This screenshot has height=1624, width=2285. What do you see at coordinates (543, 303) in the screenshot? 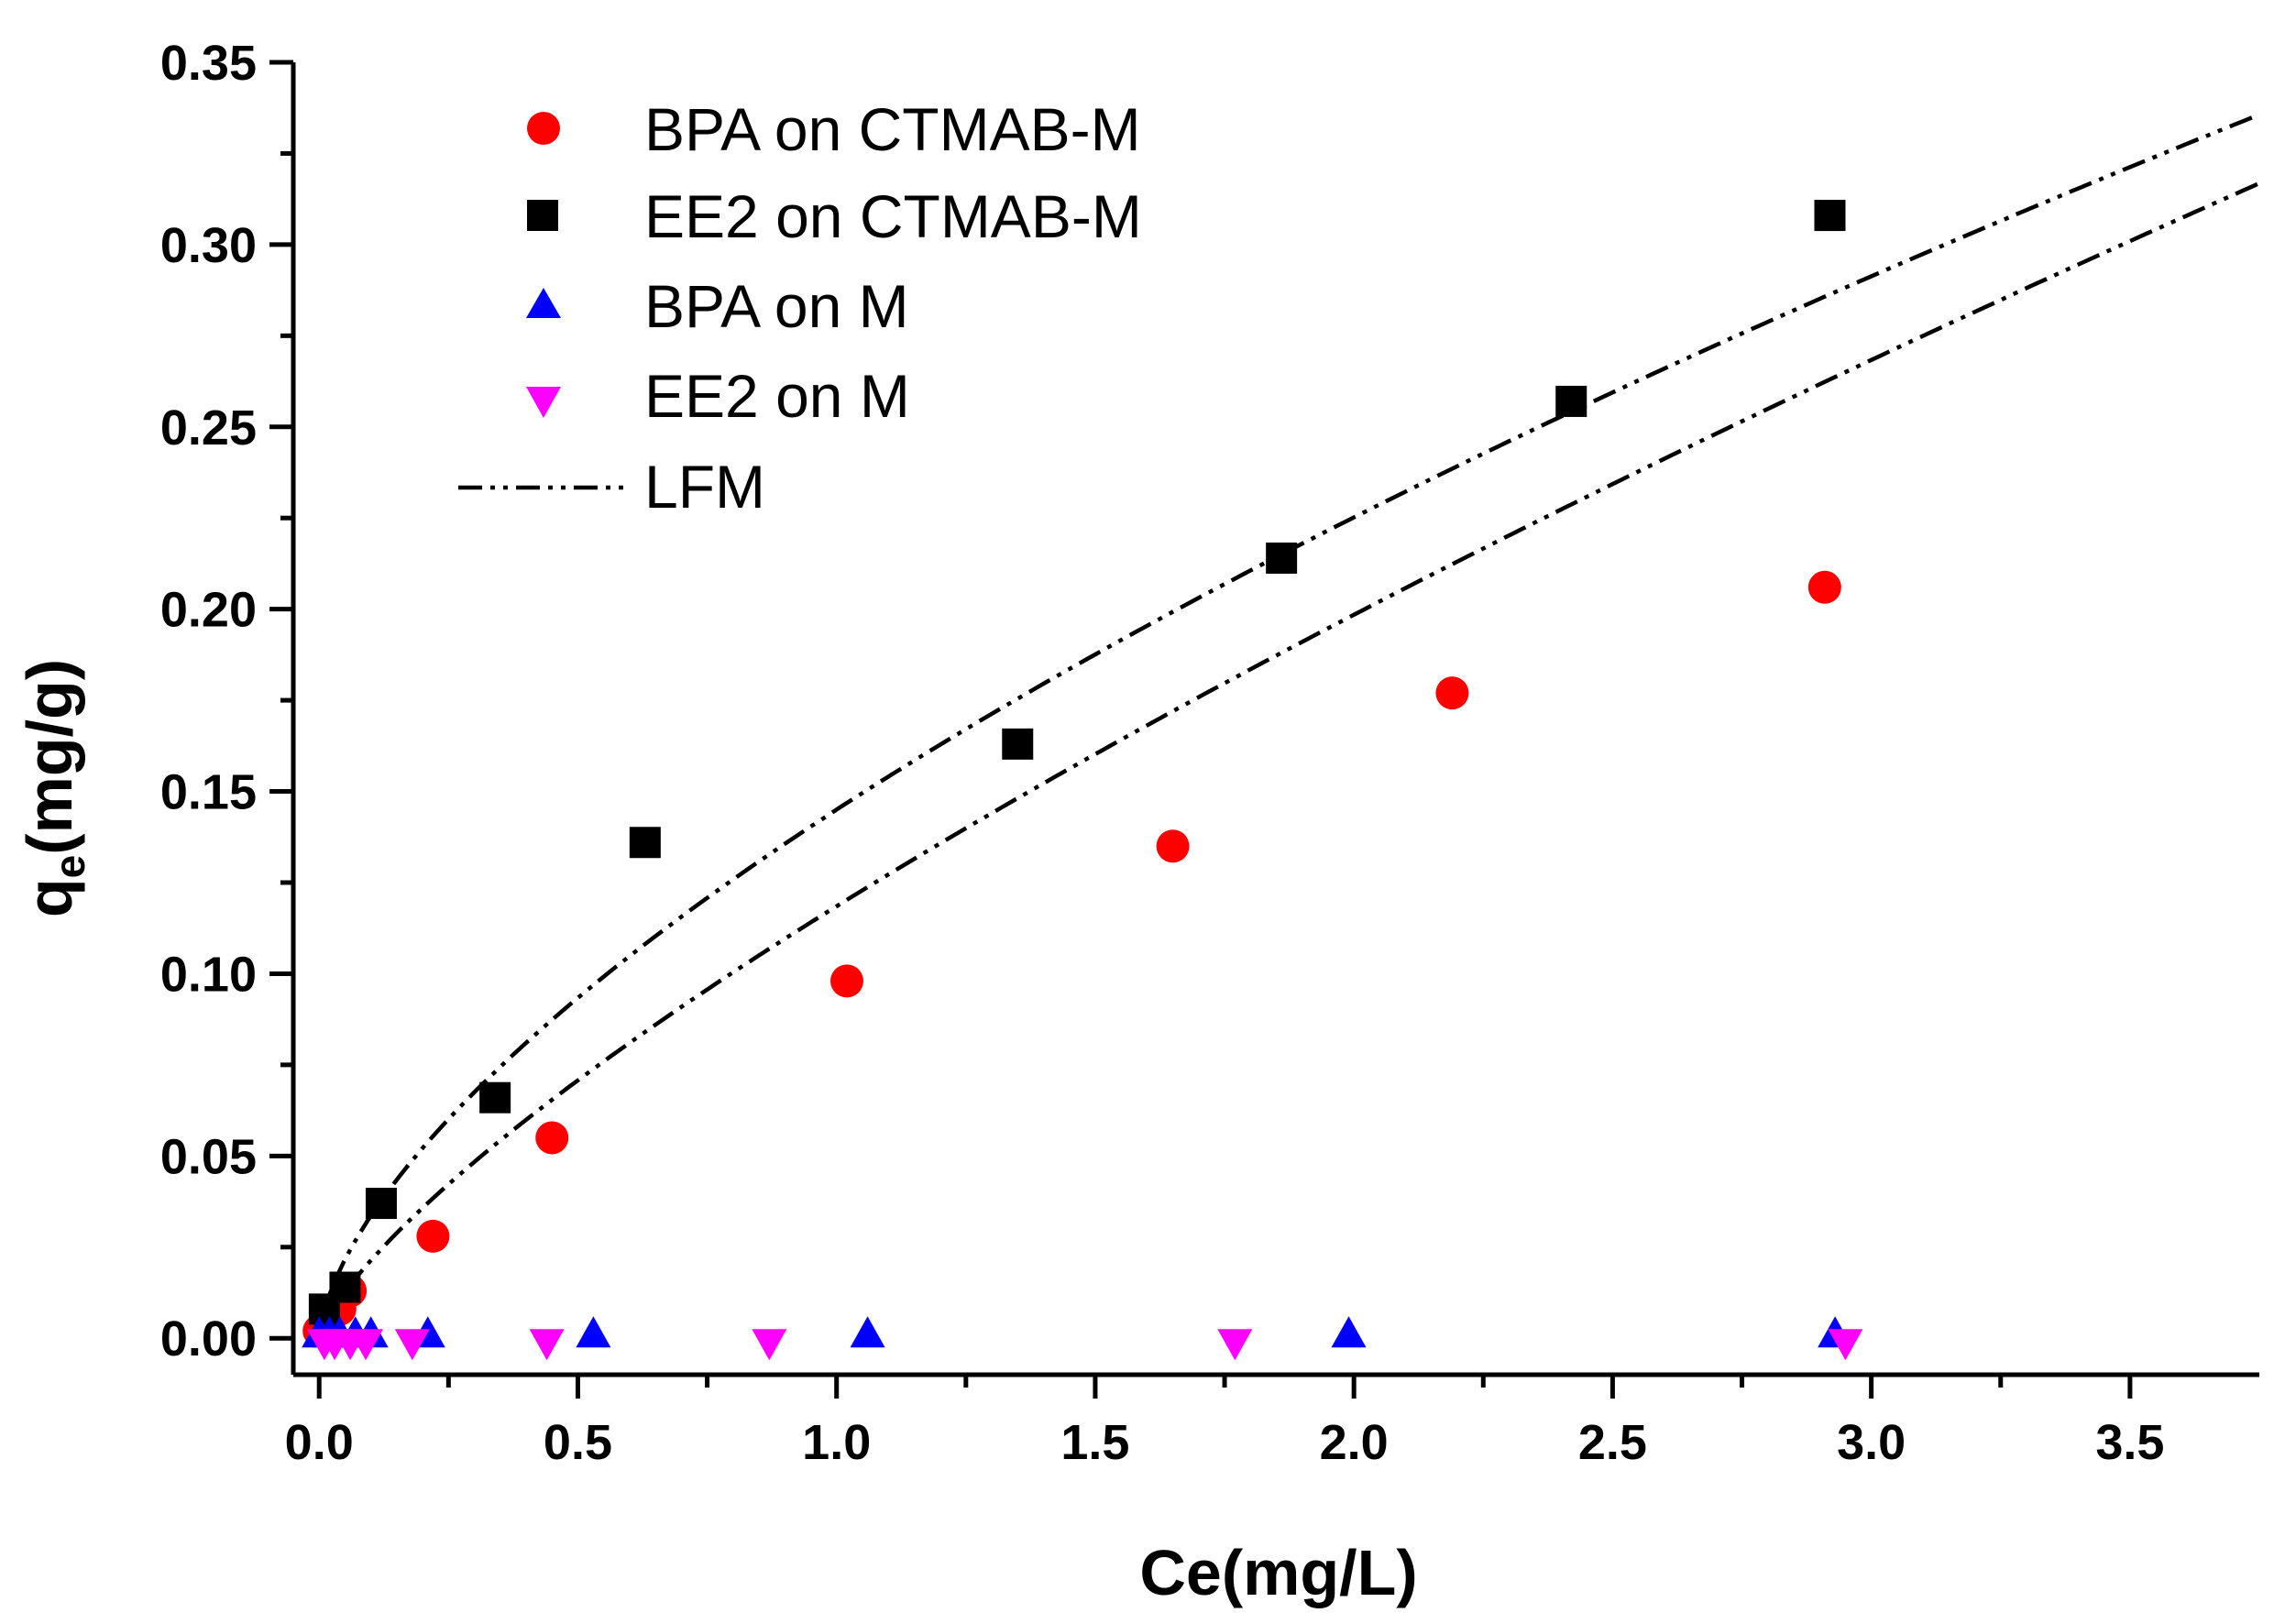
I see `legend-marker-bpa-m` at bounding box center [543, 303].